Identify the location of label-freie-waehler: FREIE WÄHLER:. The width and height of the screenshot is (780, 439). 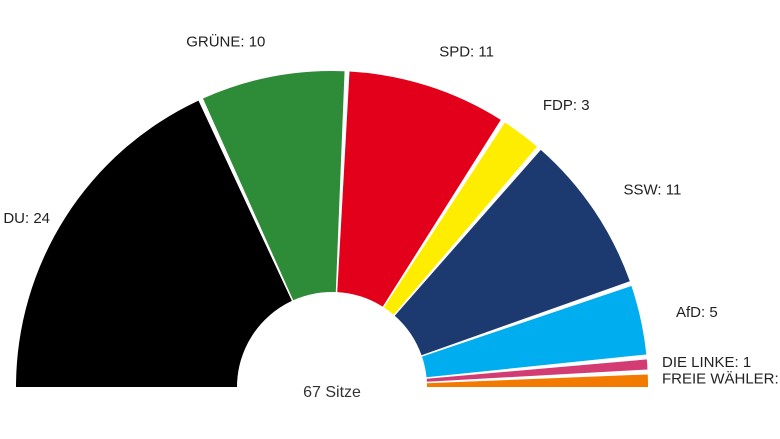
(720, 379).